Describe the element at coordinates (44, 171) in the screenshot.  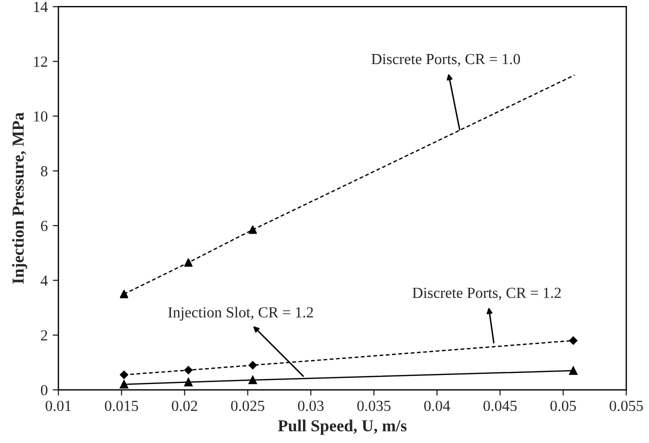
I see `y-tick-label: 8` at that location.